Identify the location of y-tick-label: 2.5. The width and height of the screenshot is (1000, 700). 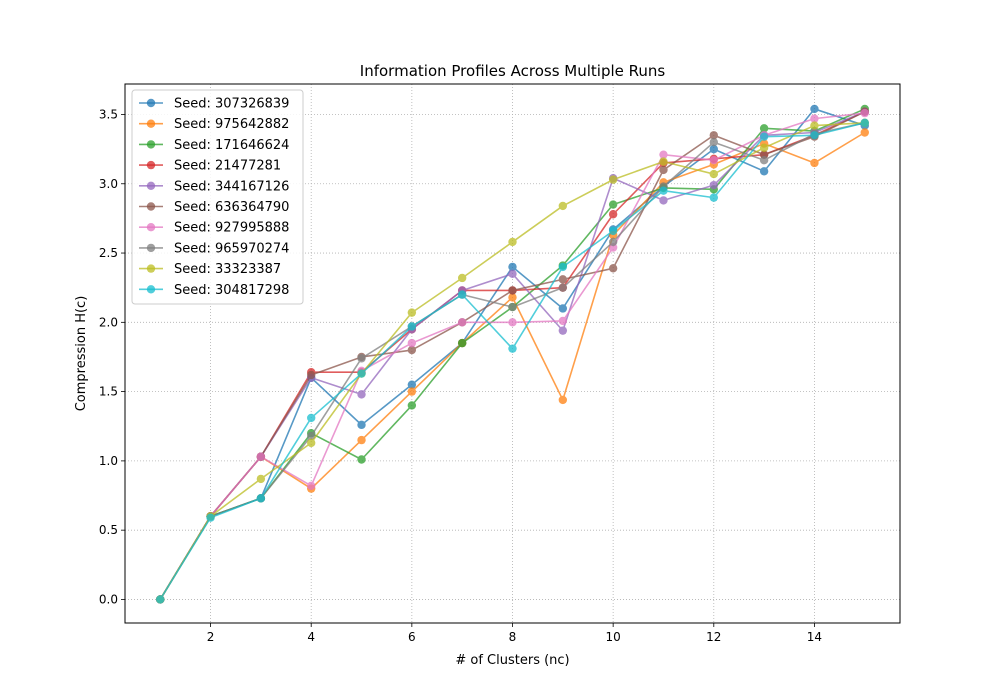
(108, 253).